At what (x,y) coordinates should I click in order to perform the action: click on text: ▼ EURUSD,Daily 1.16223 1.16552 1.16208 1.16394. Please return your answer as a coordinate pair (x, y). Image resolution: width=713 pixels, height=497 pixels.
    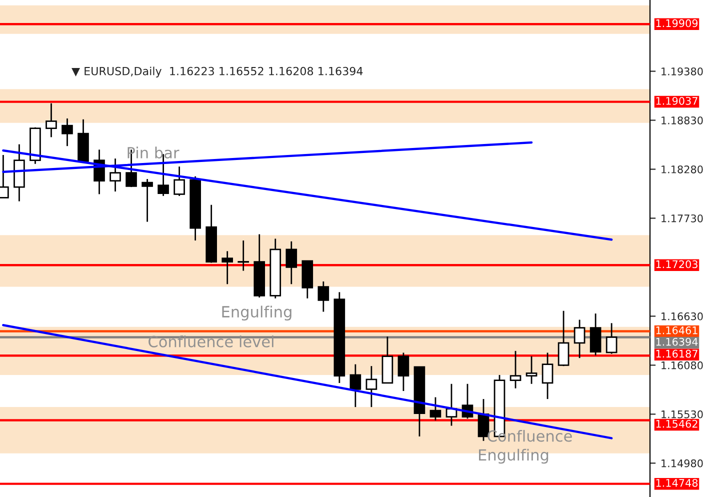
    Looking at the image, I should click on (217, 72).